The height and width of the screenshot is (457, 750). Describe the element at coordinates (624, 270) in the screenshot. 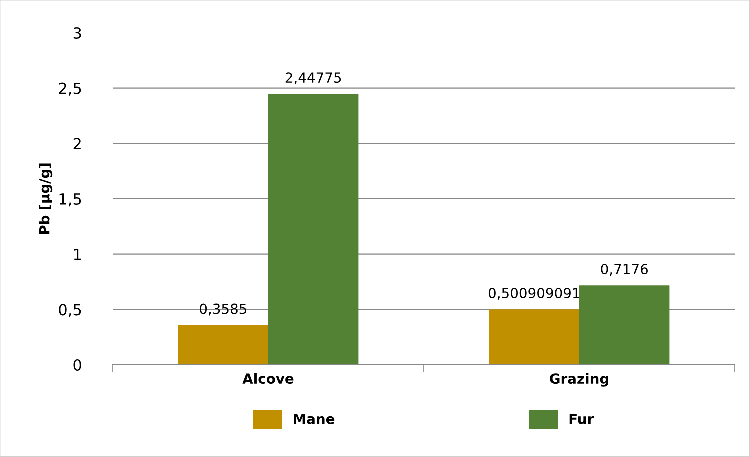

I see `data-label: 0,7176` at that location.